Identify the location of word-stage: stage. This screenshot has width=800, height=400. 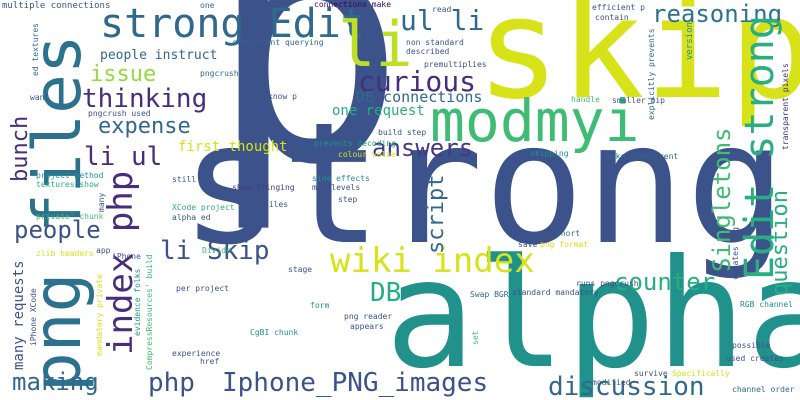
(300, 269).